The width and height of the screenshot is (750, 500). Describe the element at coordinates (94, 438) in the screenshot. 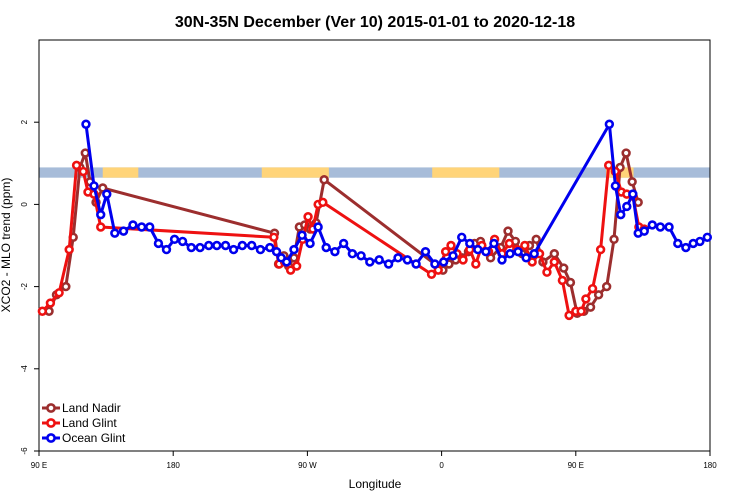

I see `legend-label: Ocean Glint` at that location.